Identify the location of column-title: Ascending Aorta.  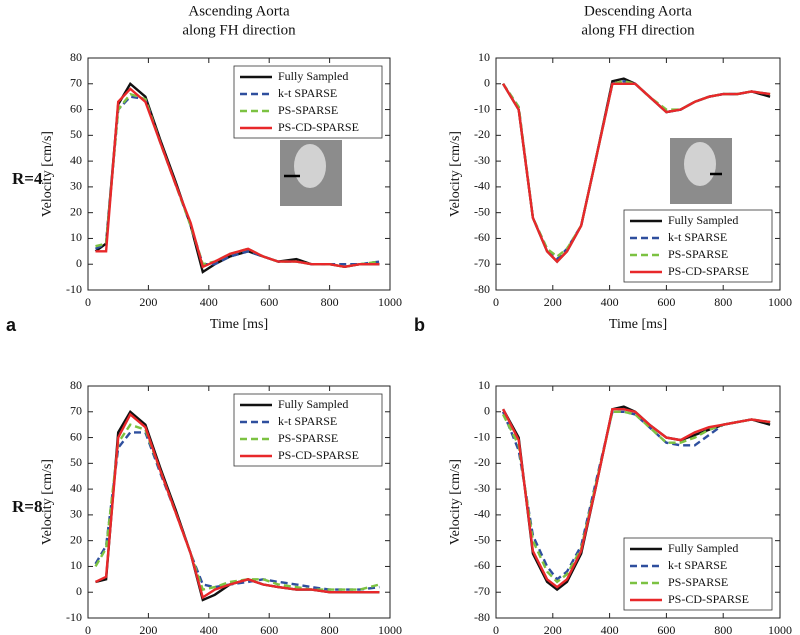
(239, 11).